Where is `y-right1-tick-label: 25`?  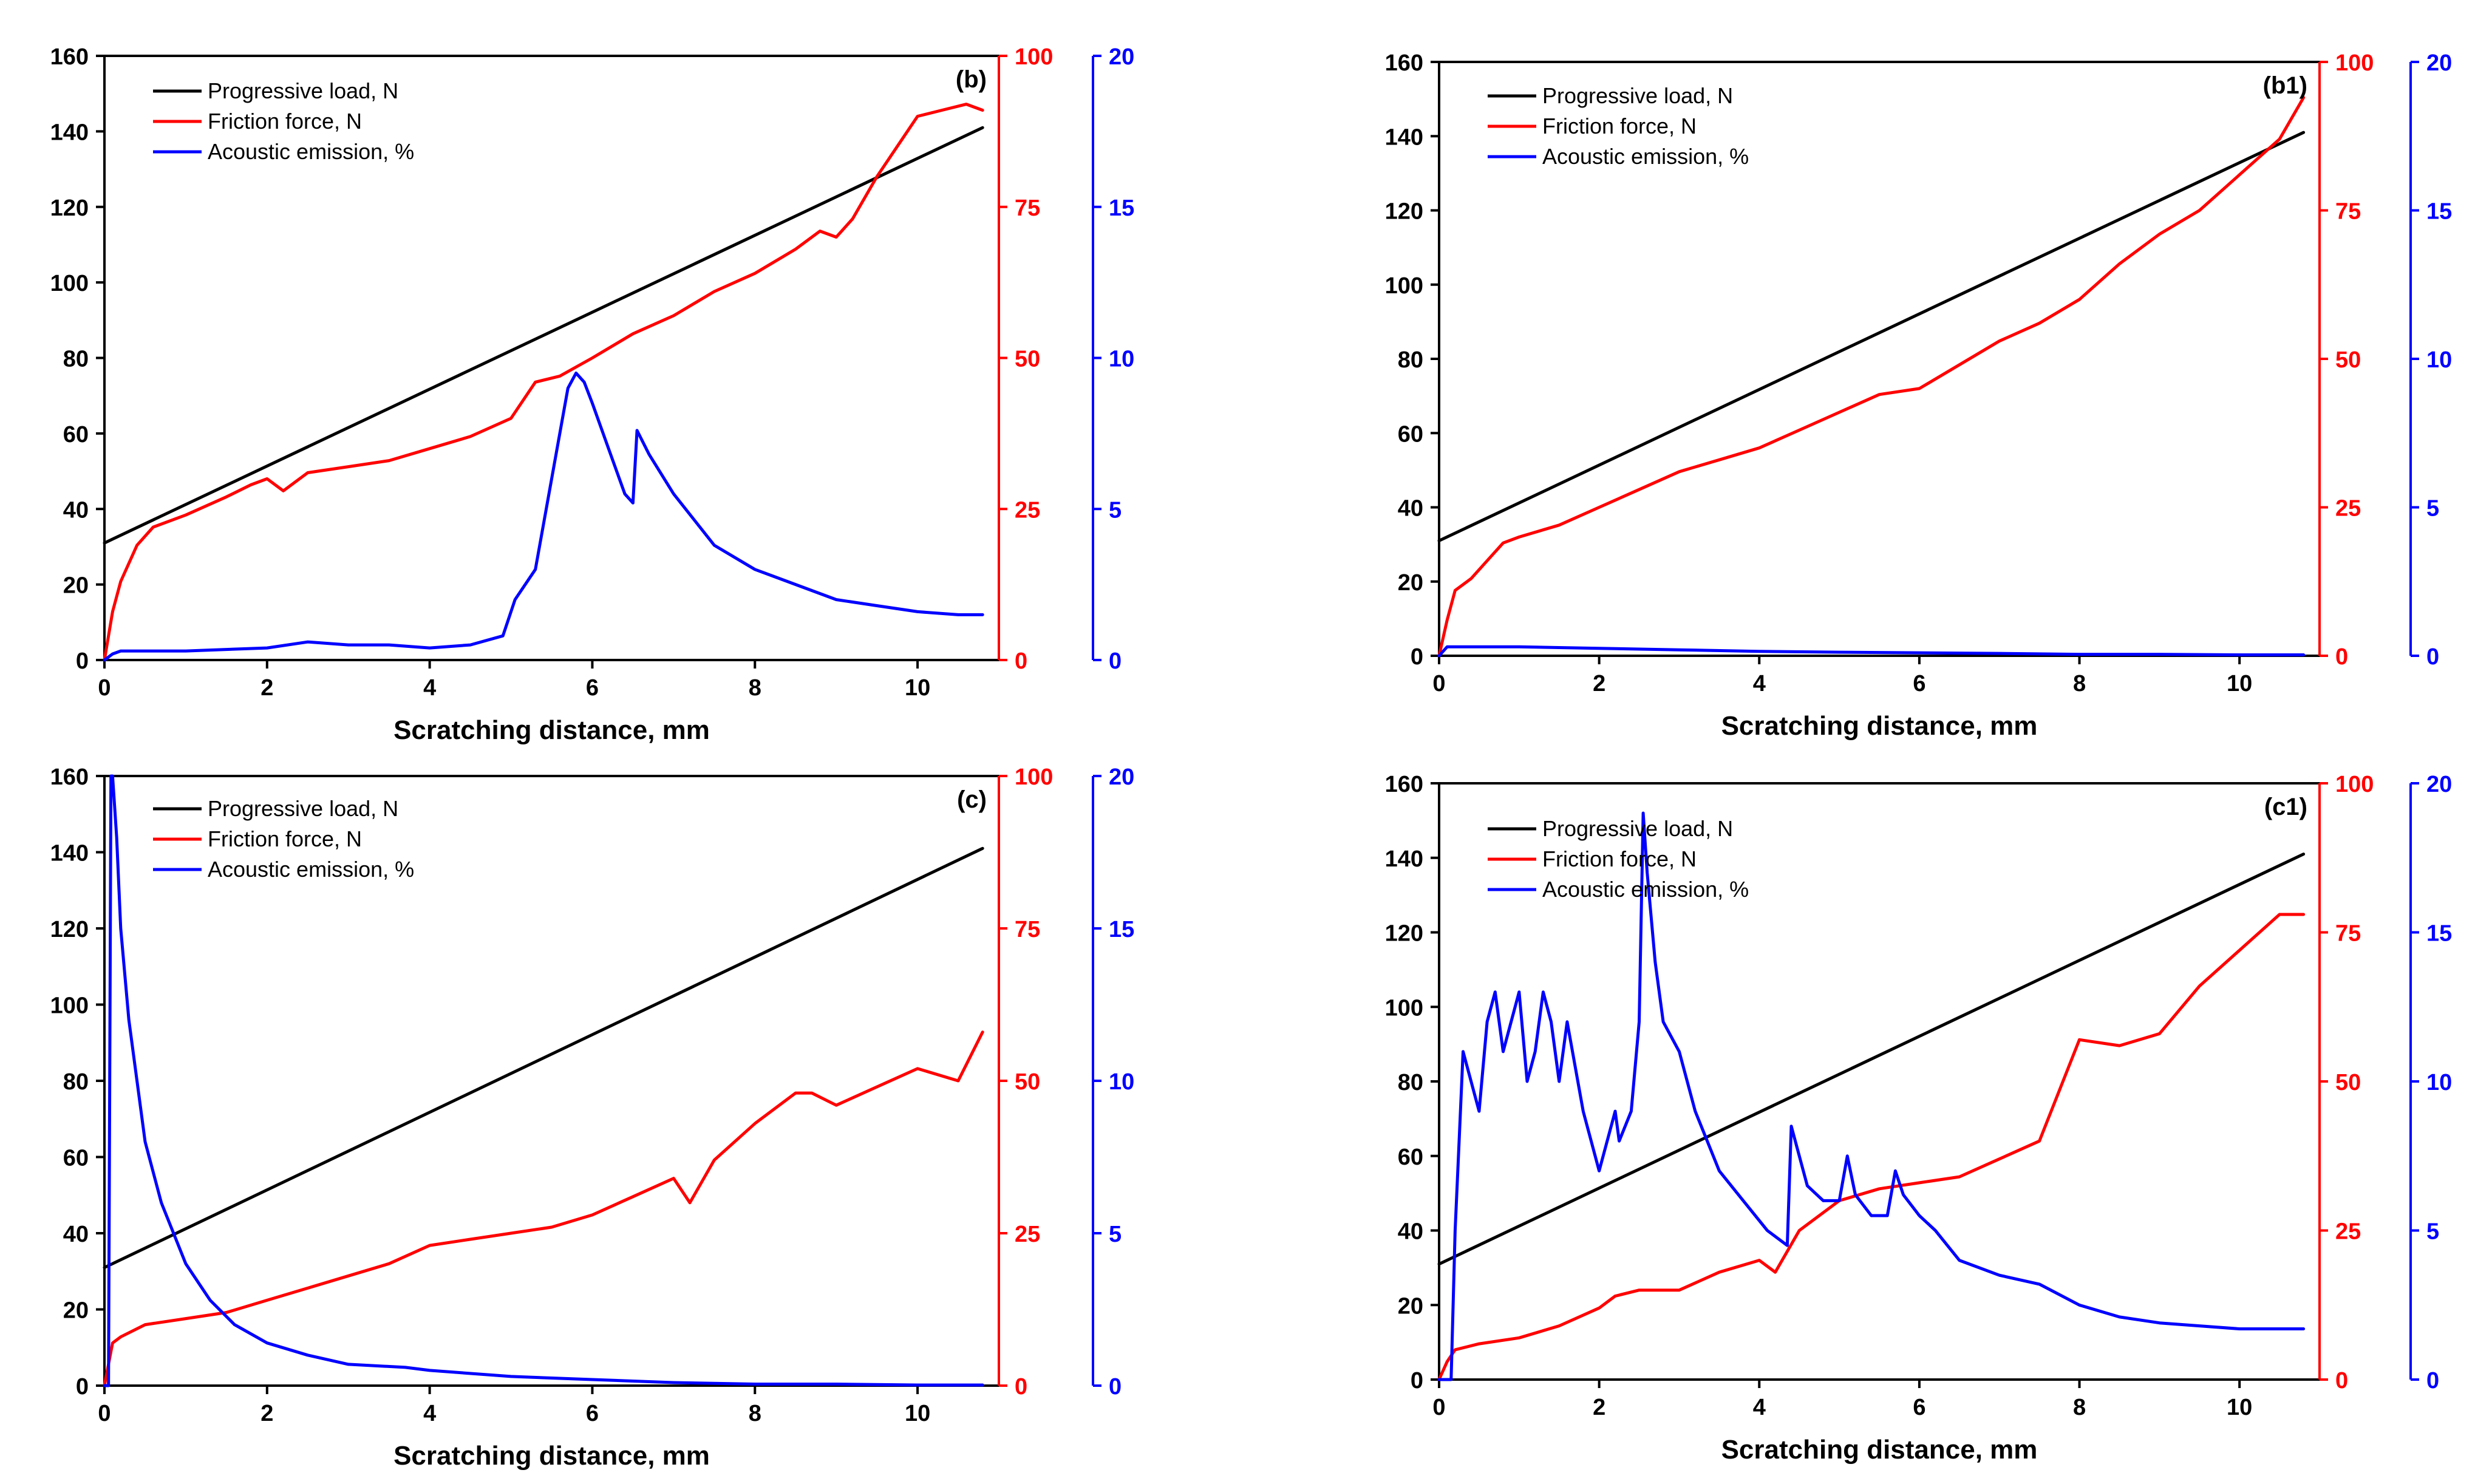 y-right1-tick-label: 25 is located at coordinates (1027, 510).